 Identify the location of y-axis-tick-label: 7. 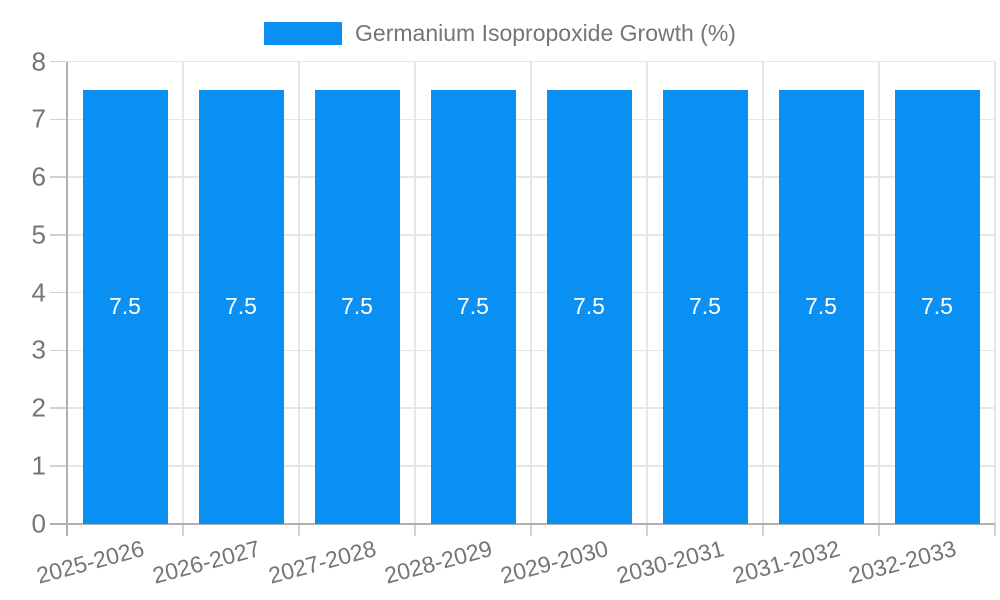
(38, 118).